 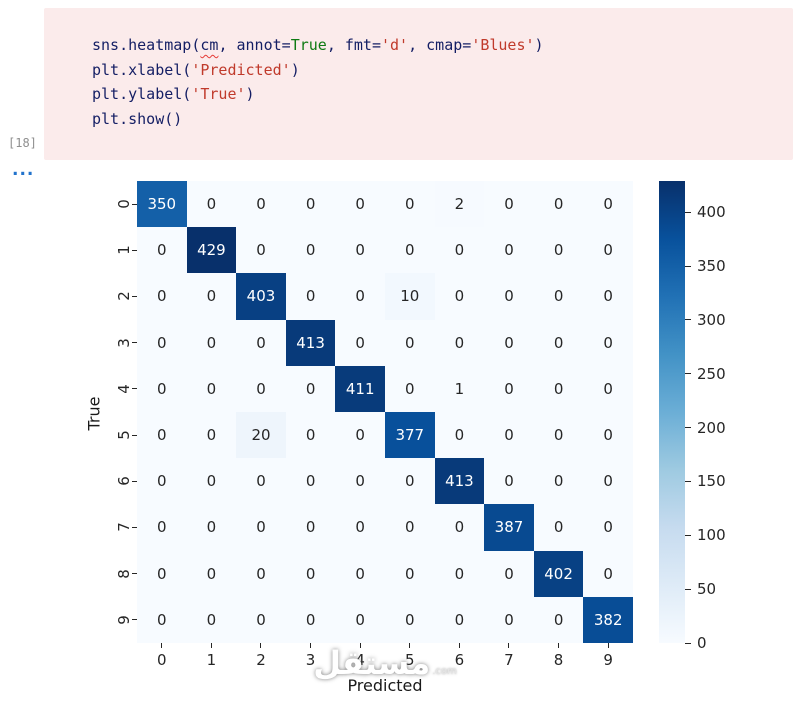 What do you see at coordinates (120, 296) in the screenshot?
I see `y-tick: 2` at bounding box center [120, 296].